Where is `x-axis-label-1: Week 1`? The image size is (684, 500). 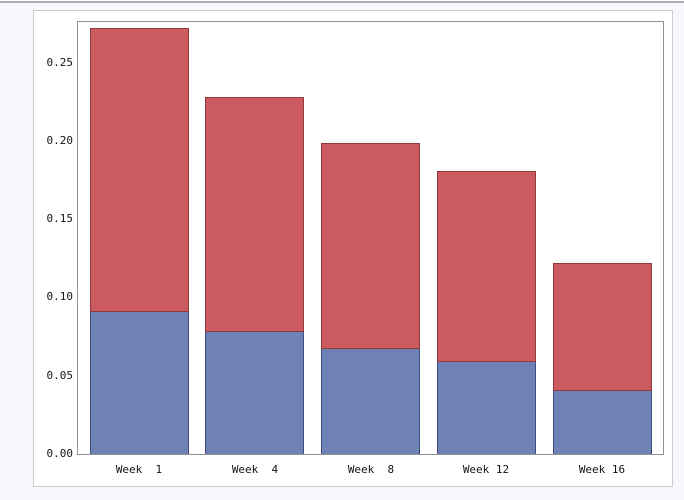
x-axis-label-1: Week 1 is located at coordinates (139, 469).